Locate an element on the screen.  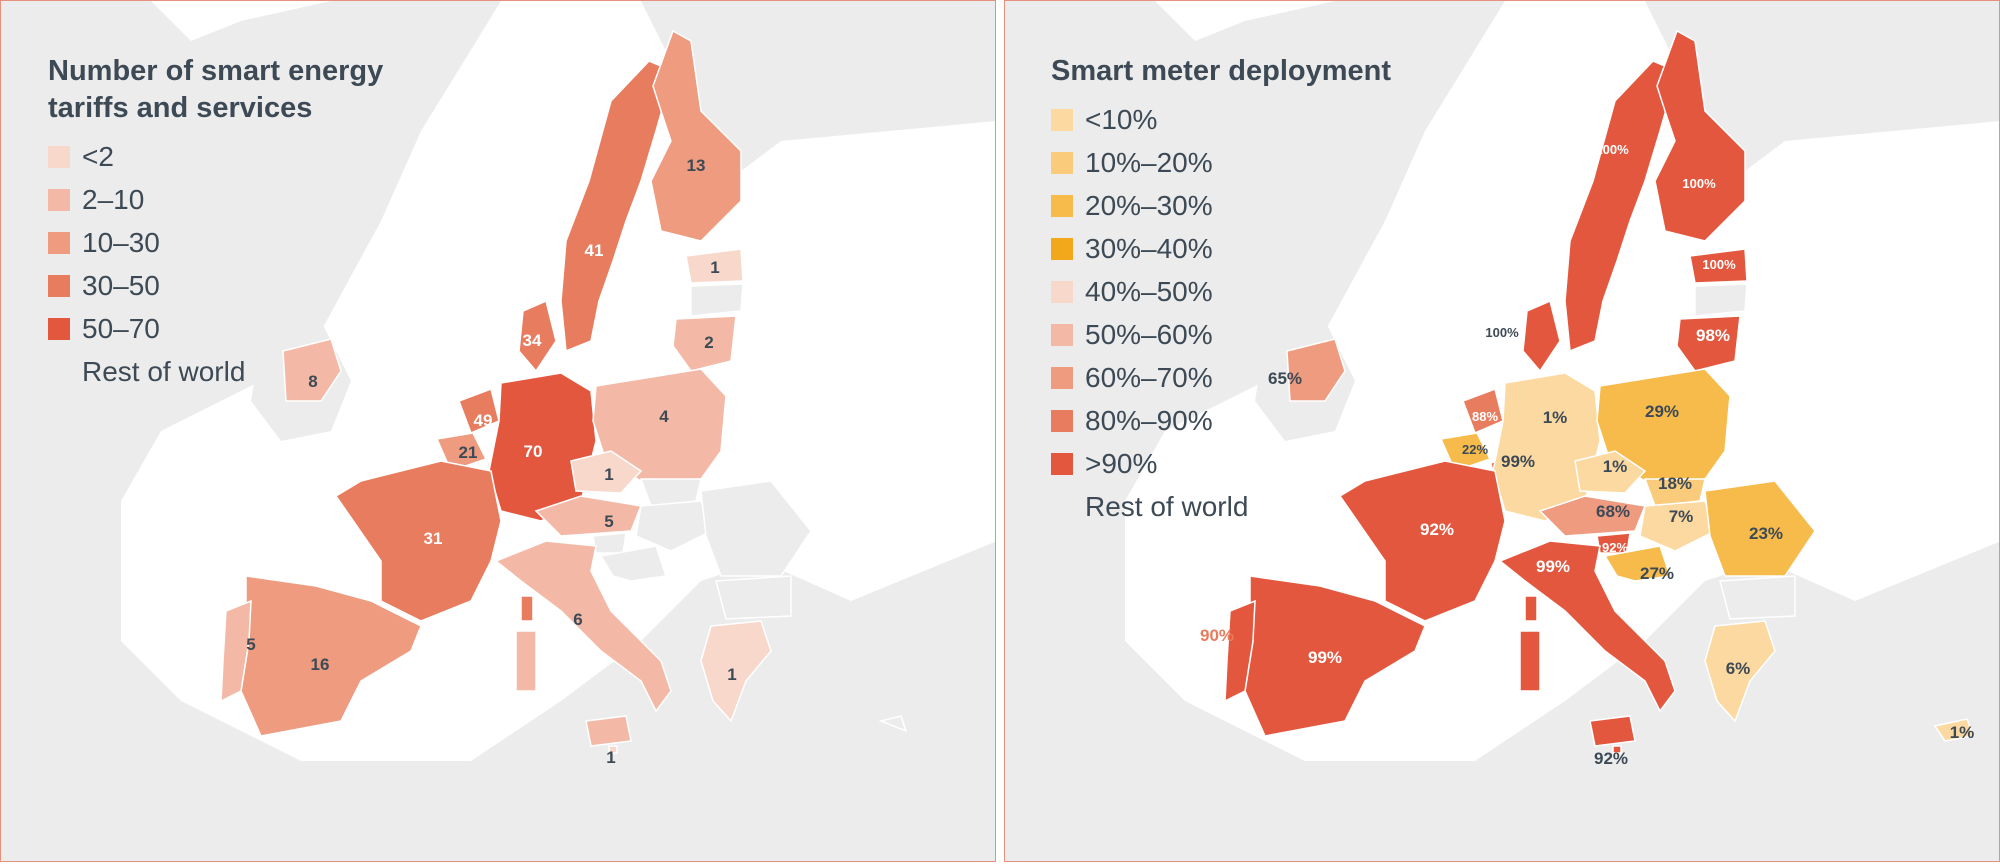
legend-item: 40%–50% is located at coordinates (1261, 291).